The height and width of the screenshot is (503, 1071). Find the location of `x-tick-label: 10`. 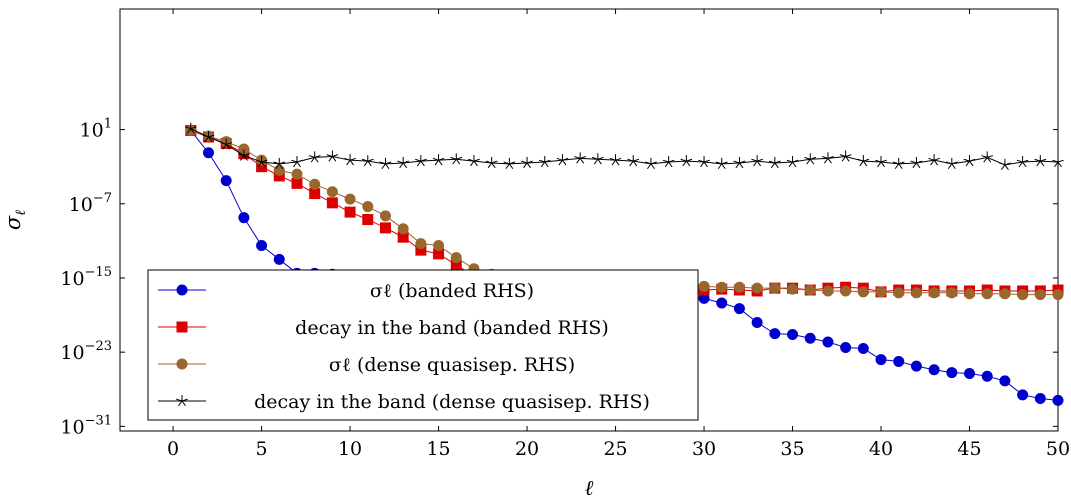

x-tick-label: 10 is located at coordinates (350, 449).